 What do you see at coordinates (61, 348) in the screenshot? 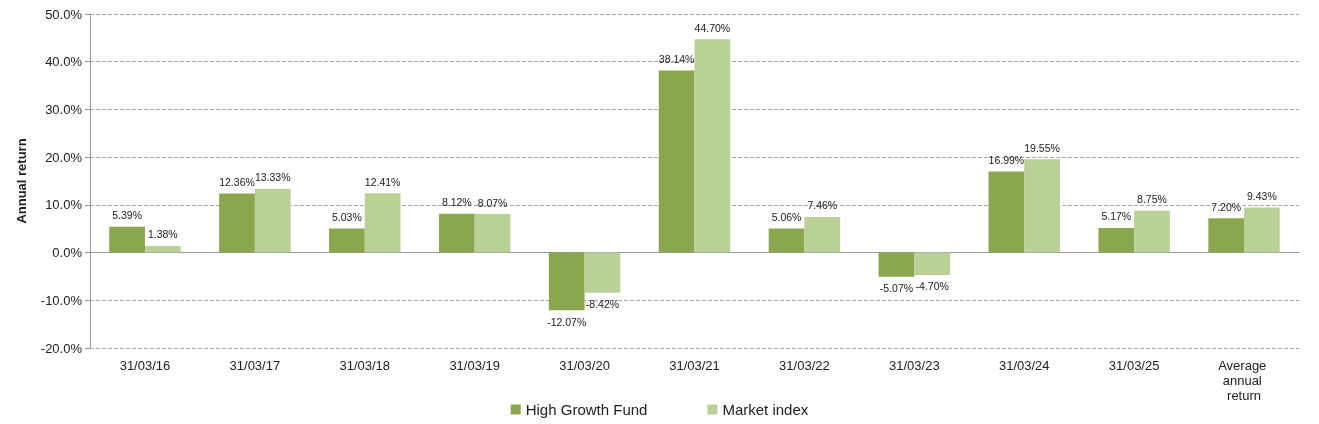
I see `y-tick-label: -20.0%` at bounding box center [61, 348].